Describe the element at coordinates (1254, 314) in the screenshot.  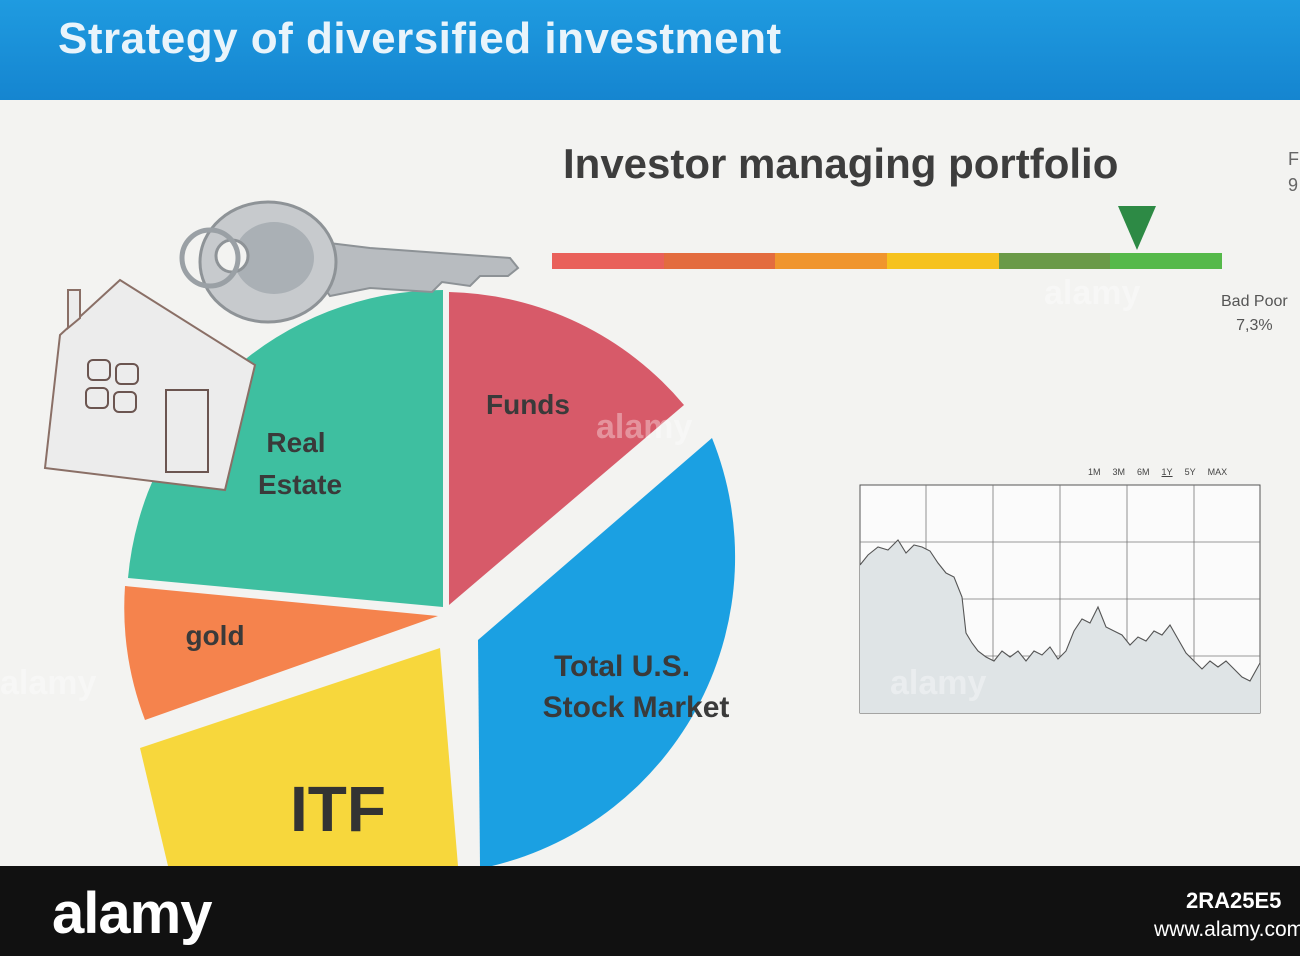
I see `gauge-side-labels: Bad Poor 7,3%` at that location.